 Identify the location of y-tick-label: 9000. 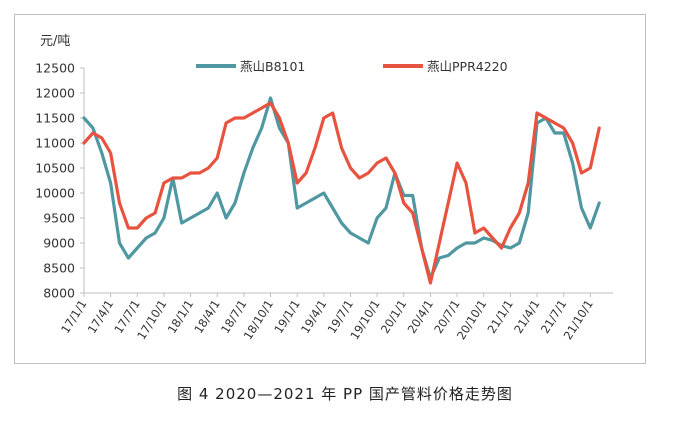
(59, 243).